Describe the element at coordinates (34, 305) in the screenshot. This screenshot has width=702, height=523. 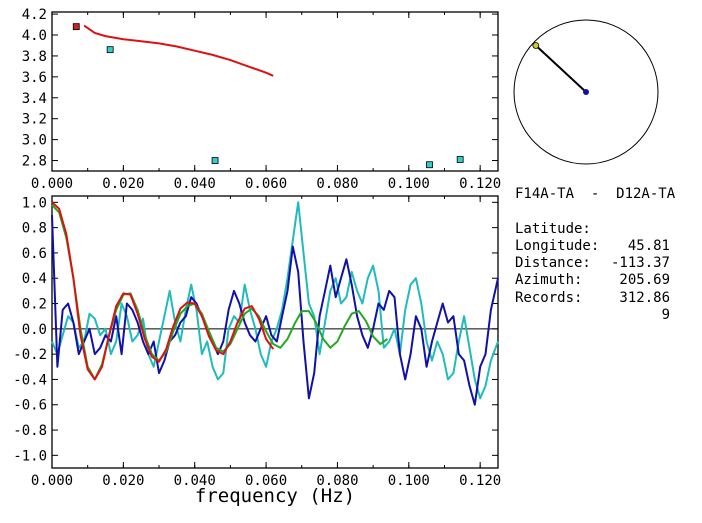
I see `y-tick-label: 0.2` at that location.